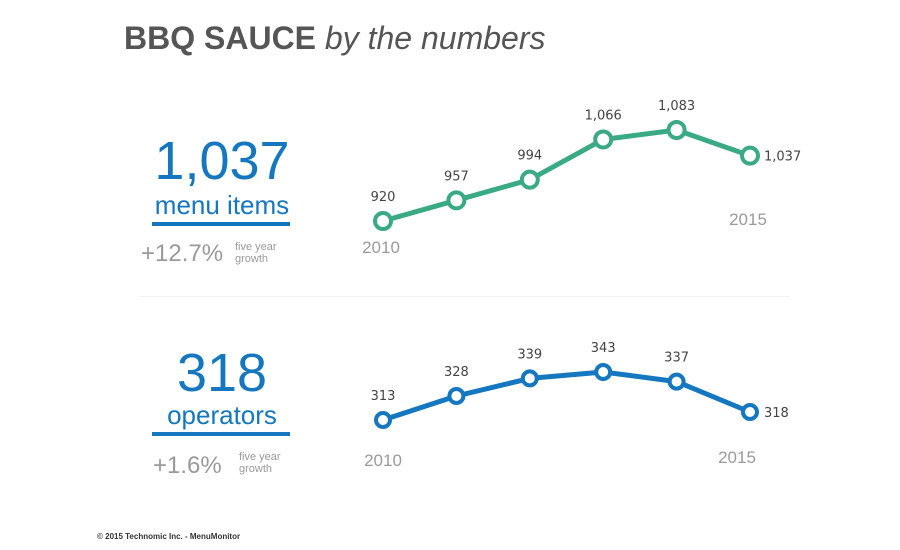 Image resolution: width=900 pixels, height=550 pixels. Describe the element at coordinates (221, 224) in the screenshot. I see `menu-items-underline` at that location.